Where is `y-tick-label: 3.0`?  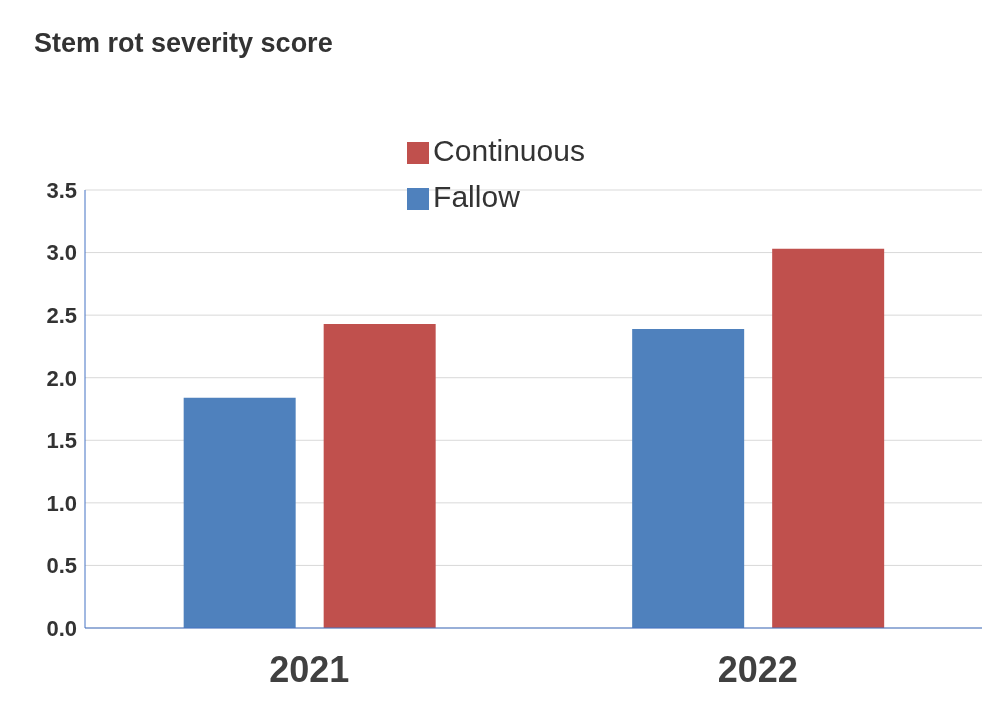 y-tick-label: 3.0 is located at coordinates (61, 253).